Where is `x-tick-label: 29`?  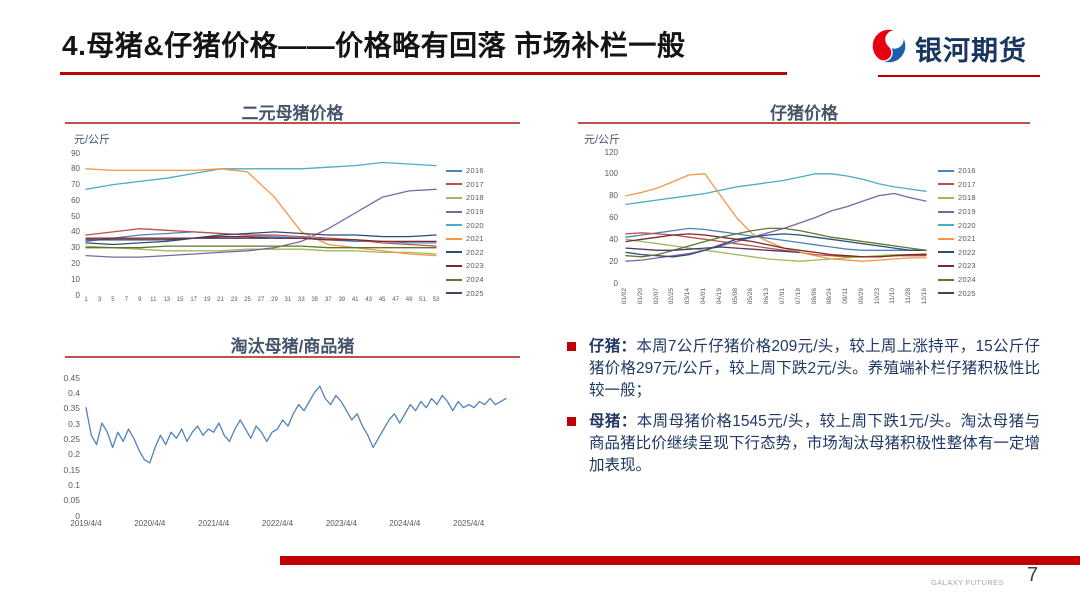 x-tick-label: 29 is located at coordinates (274, 300).